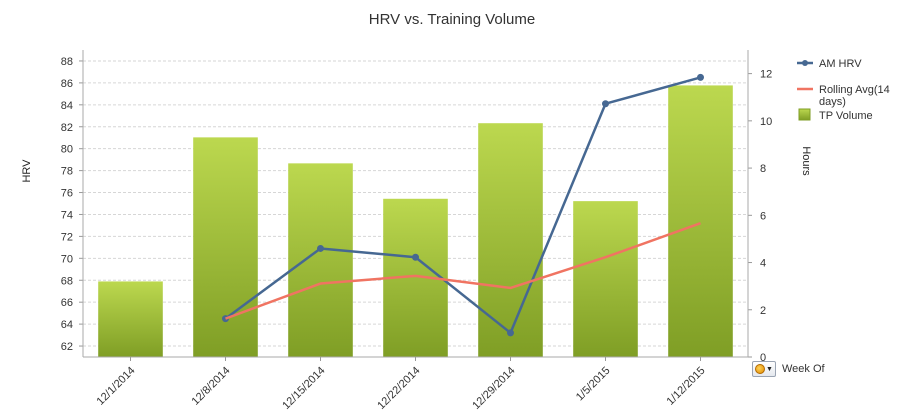 This screenshot has height=411, width=908. Describe the element at coordinates (27, 171) in the screenshot. I see `y-axis-left-label: HRV` at that location.